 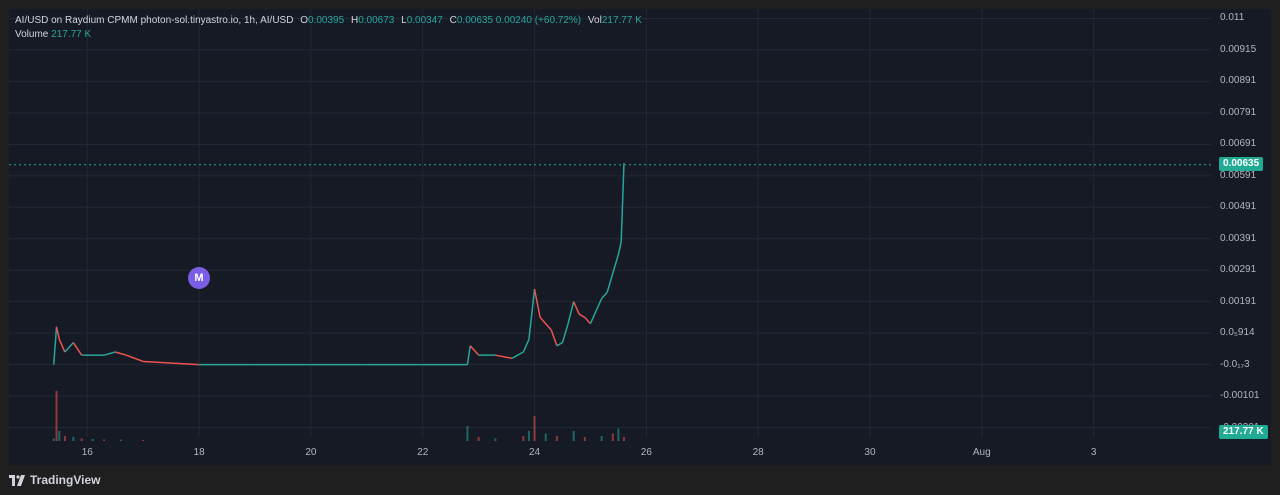 What do you see at coordinates (87, 452) in the screenshot?
I see `time-axis-tick-label: 16` at bounding box center [87, 452].